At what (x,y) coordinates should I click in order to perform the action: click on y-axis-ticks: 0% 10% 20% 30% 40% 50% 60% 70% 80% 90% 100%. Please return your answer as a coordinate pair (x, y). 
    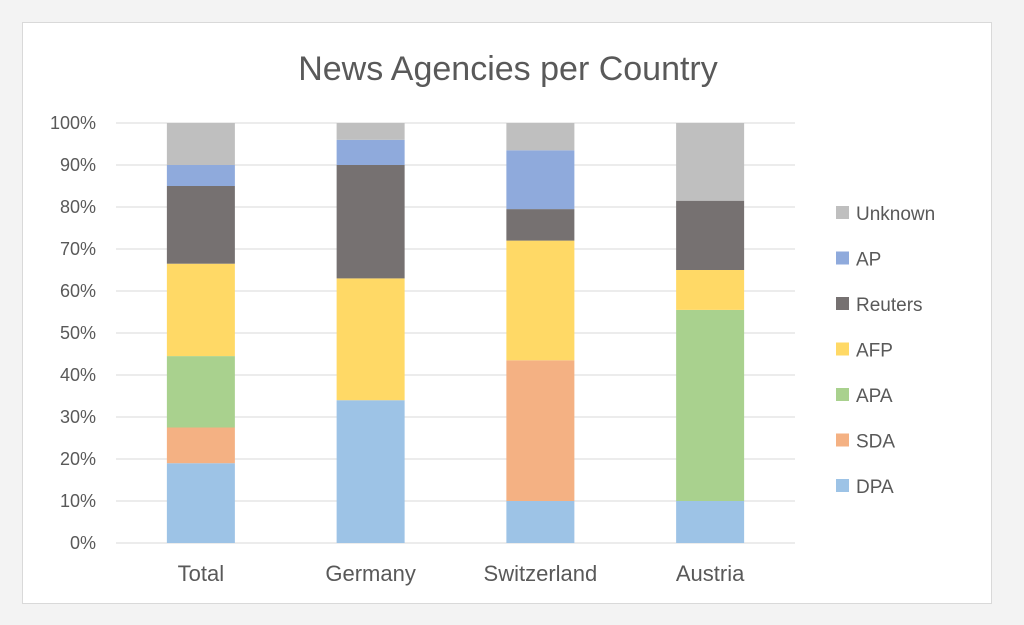
    Looking at the image, I should click on (73, 333).